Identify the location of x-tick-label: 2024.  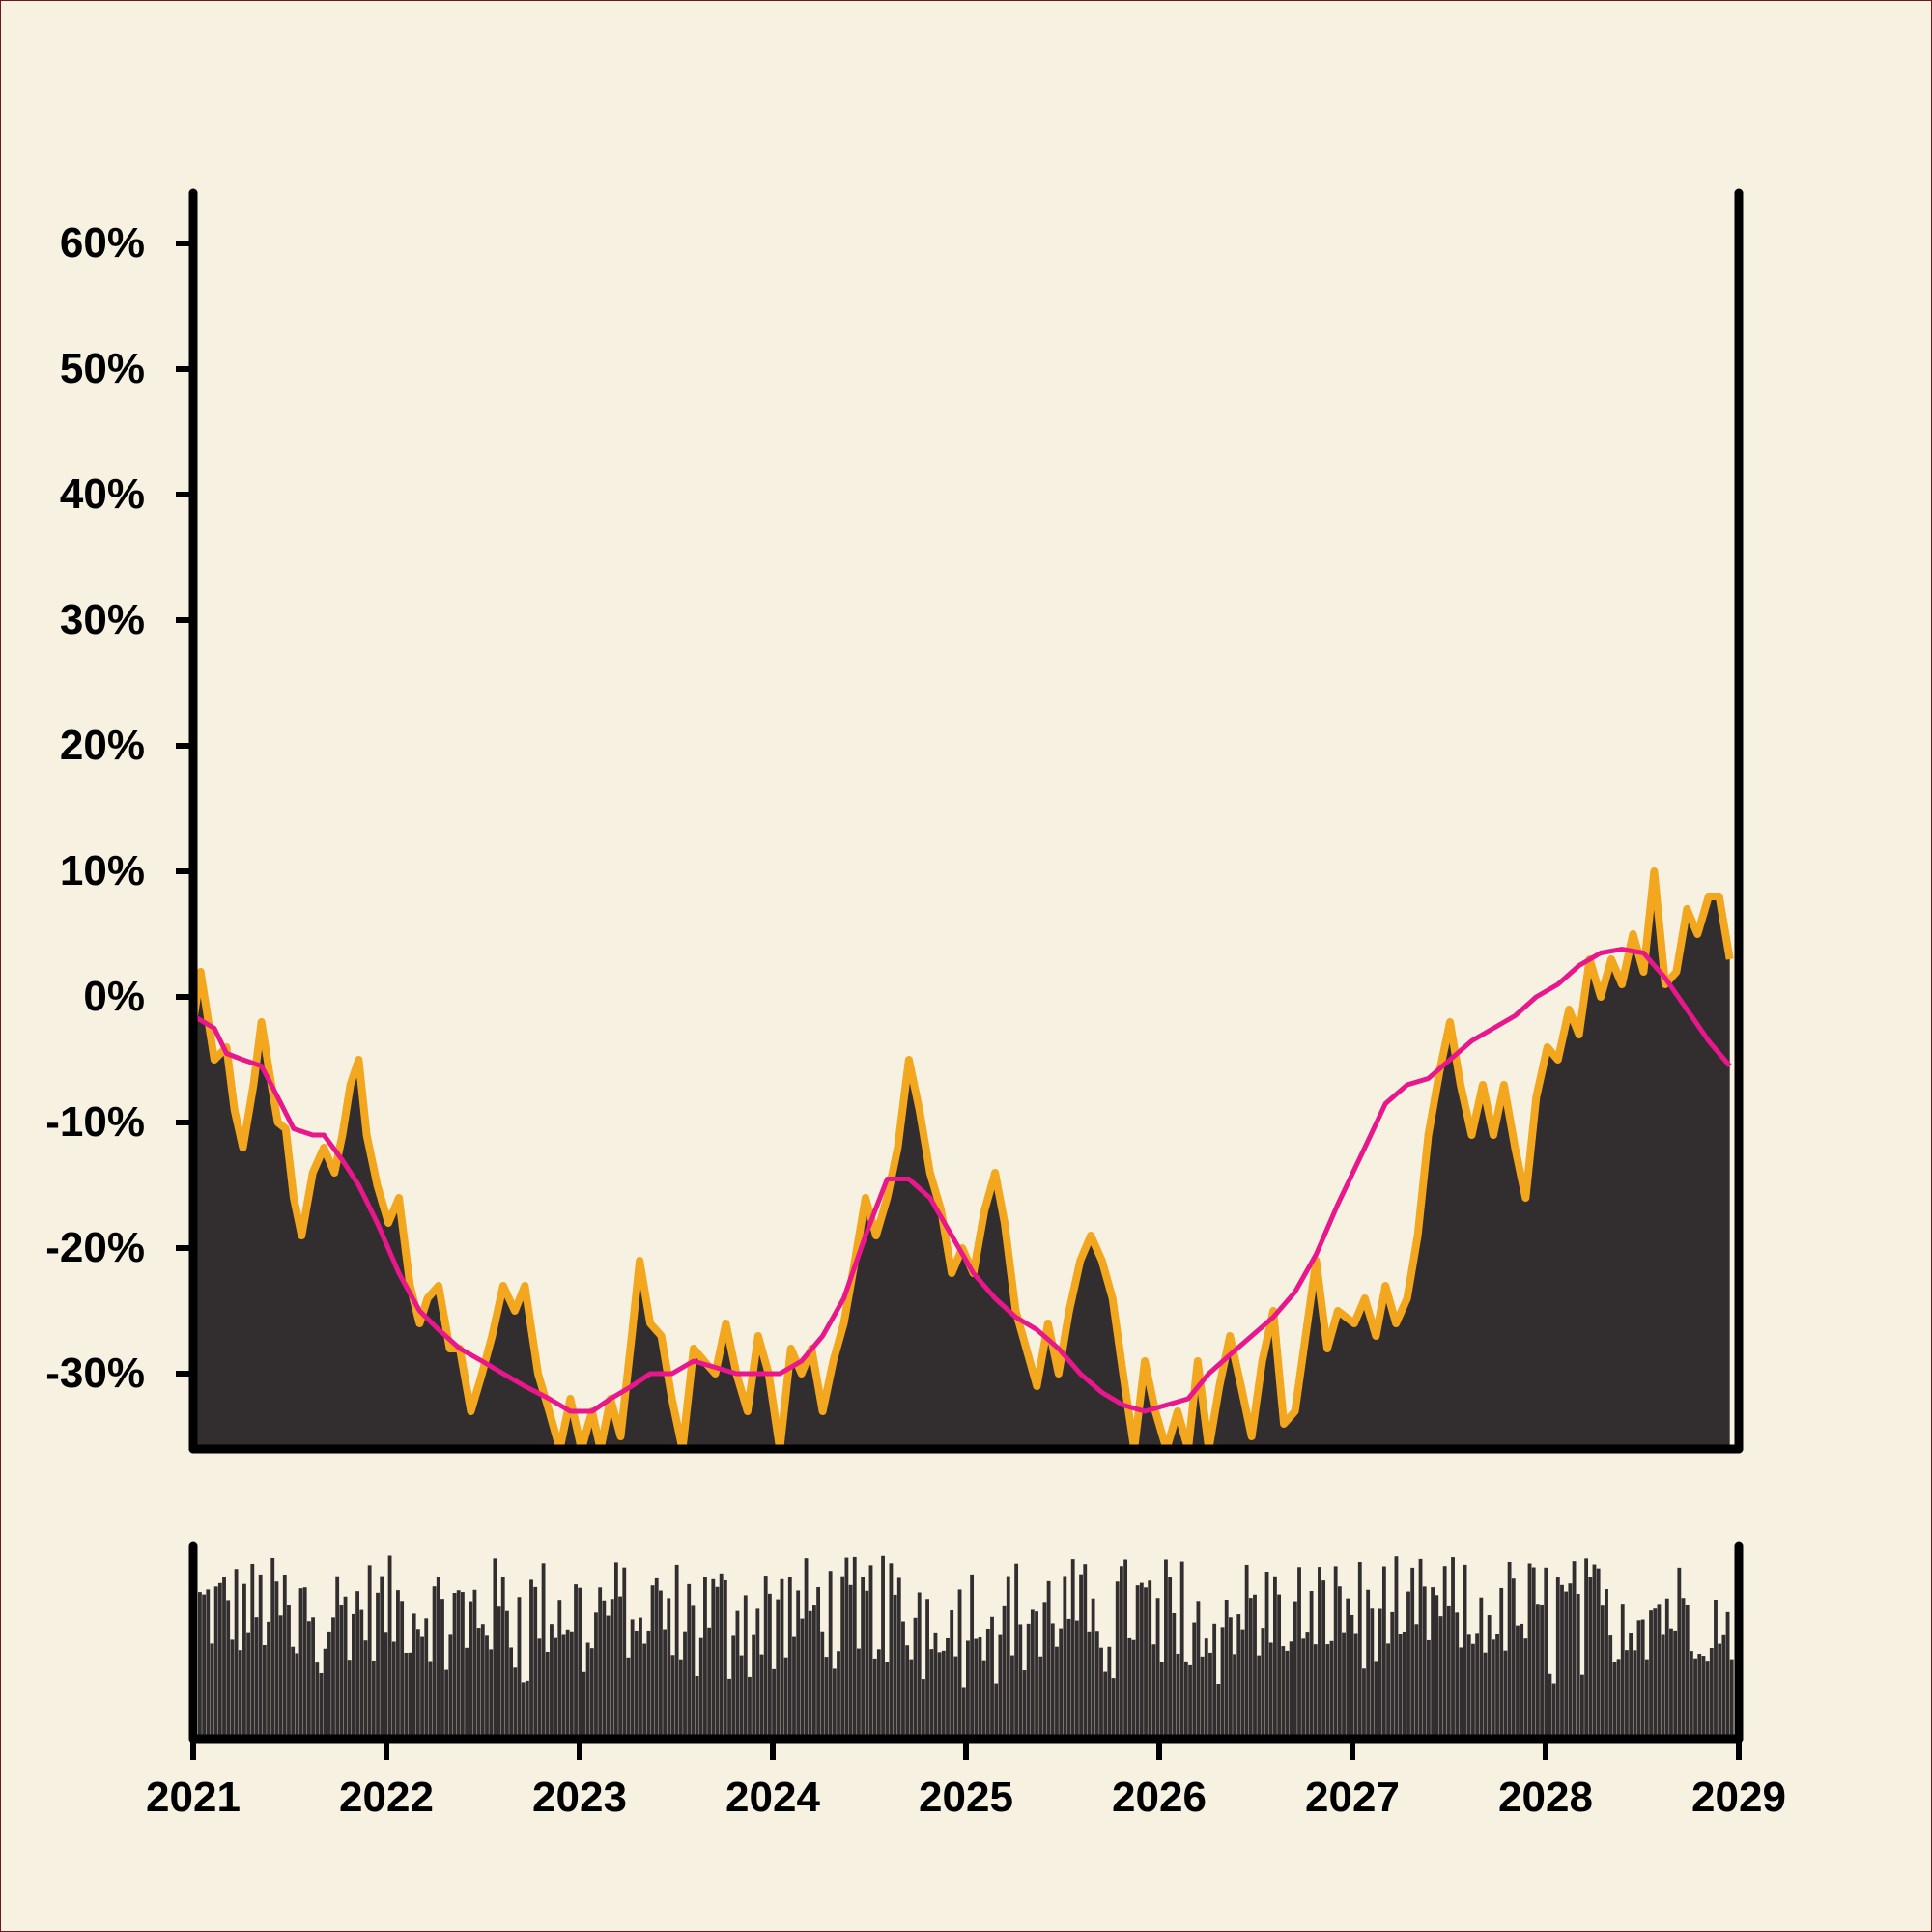
(772, 1797).